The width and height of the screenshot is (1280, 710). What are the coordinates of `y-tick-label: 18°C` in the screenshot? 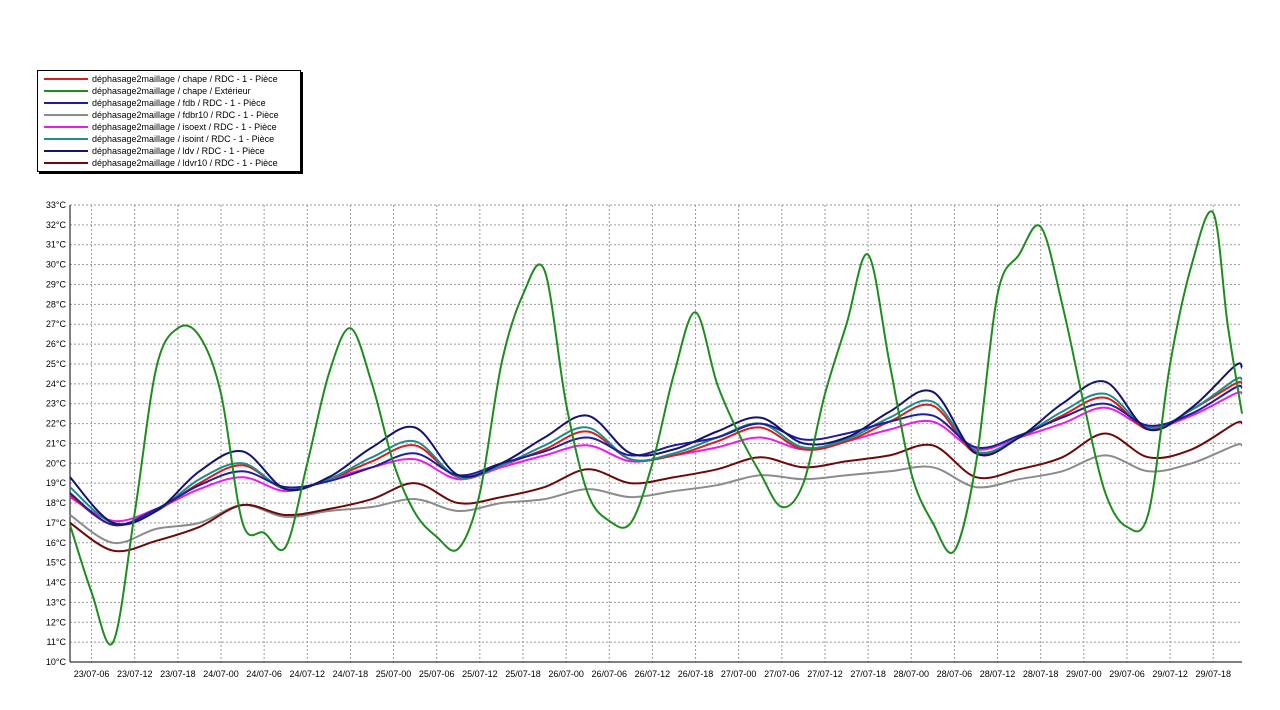 It's located at (56, 503).